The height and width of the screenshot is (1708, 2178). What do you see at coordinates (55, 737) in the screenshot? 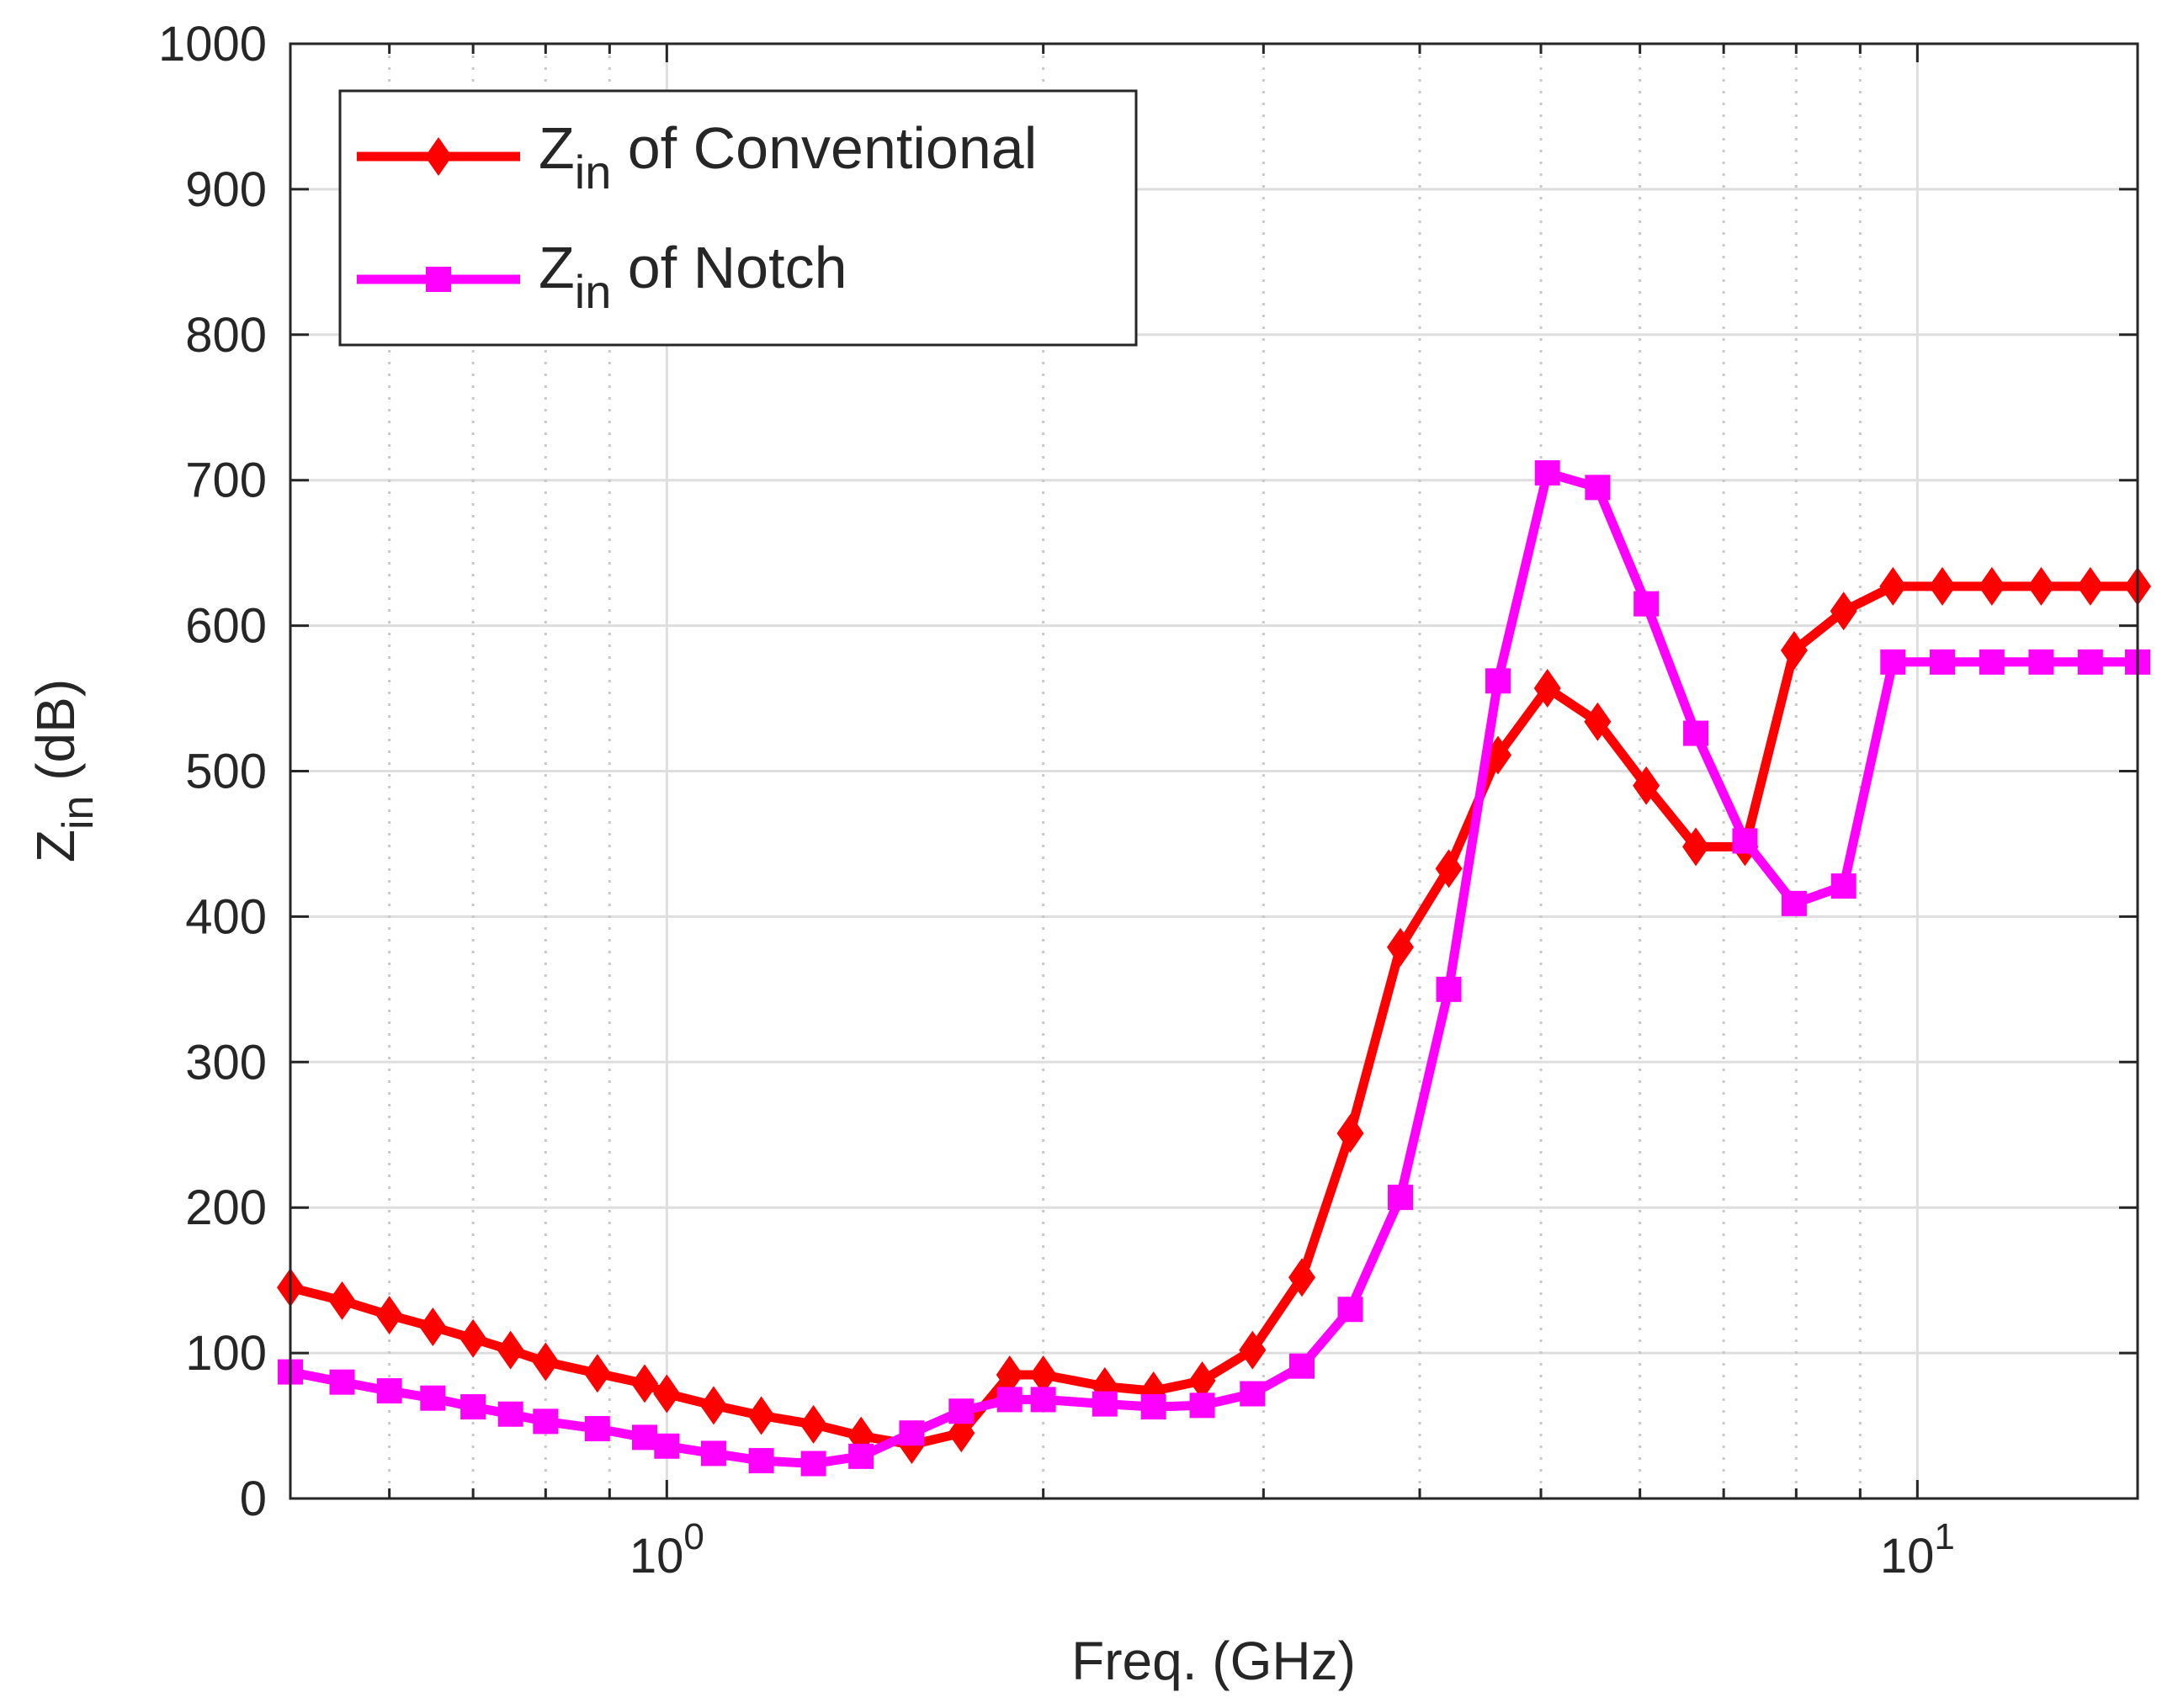
I see `y-axis-label-unit: (dB)` at bounding box center [55, 737].